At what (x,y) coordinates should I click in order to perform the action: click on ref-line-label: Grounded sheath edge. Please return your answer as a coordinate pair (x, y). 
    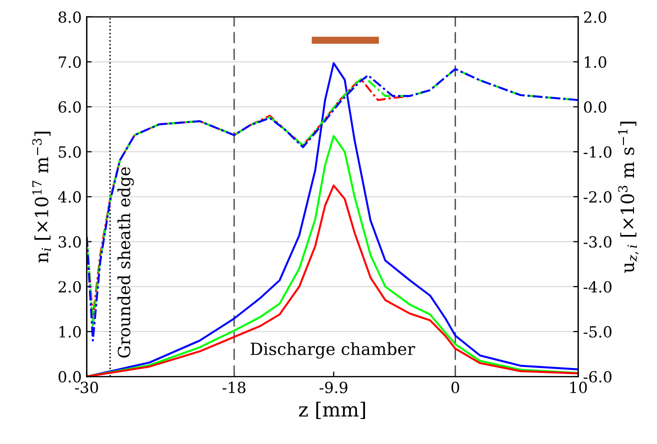
    Looking at the image, I should click on (125, 262).